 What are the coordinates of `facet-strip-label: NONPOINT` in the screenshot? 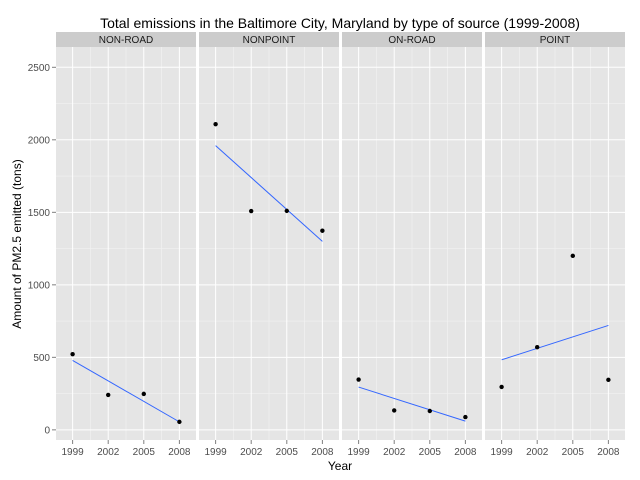 It's located at (269, 40).